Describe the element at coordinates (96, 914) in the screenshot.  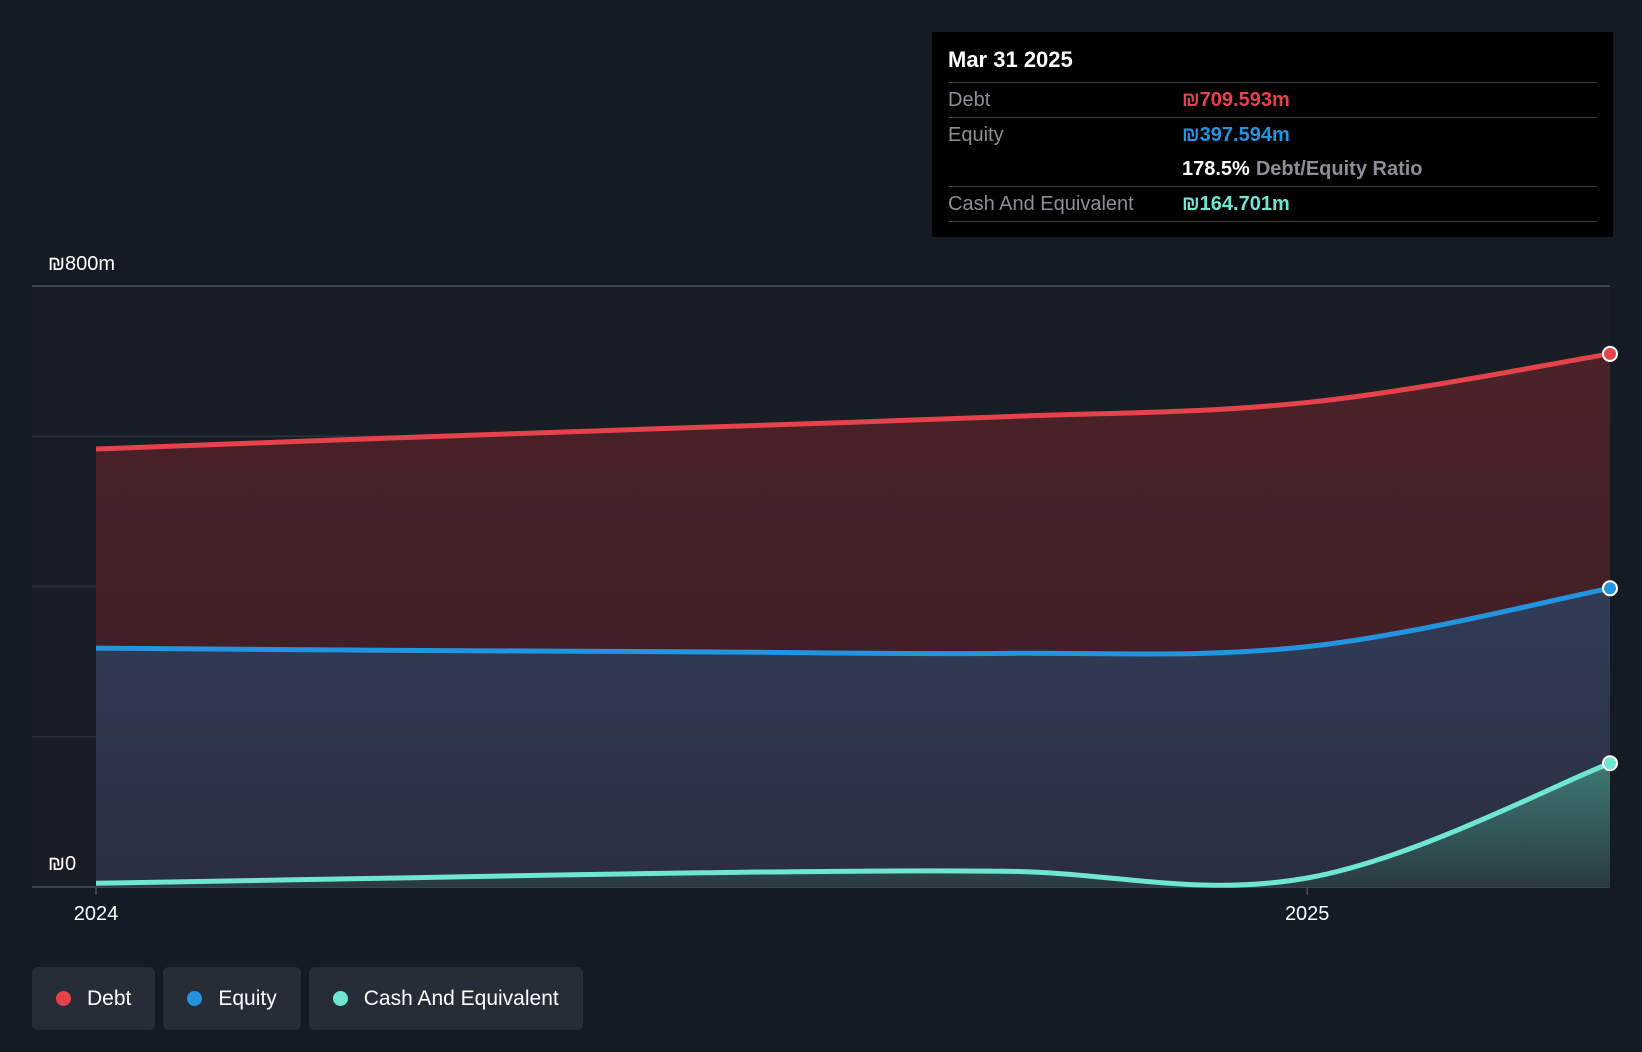
I see `x-tick-label: 2024` at that location.